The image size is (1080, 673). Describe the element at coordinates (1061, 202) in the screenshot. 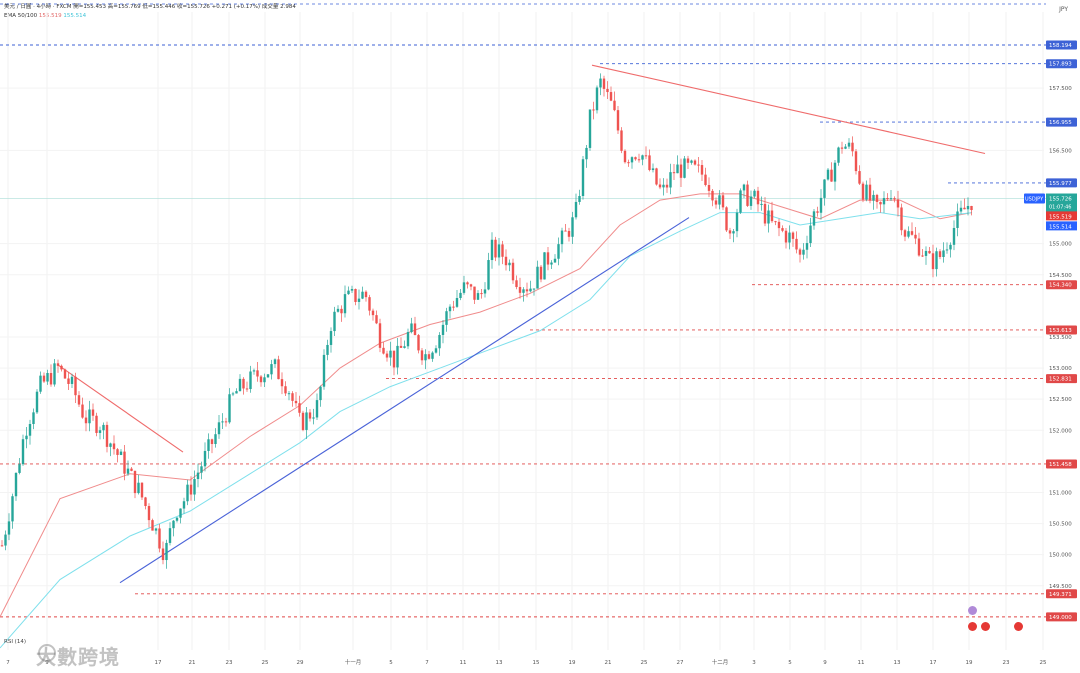

I see `price-badge` at that location.